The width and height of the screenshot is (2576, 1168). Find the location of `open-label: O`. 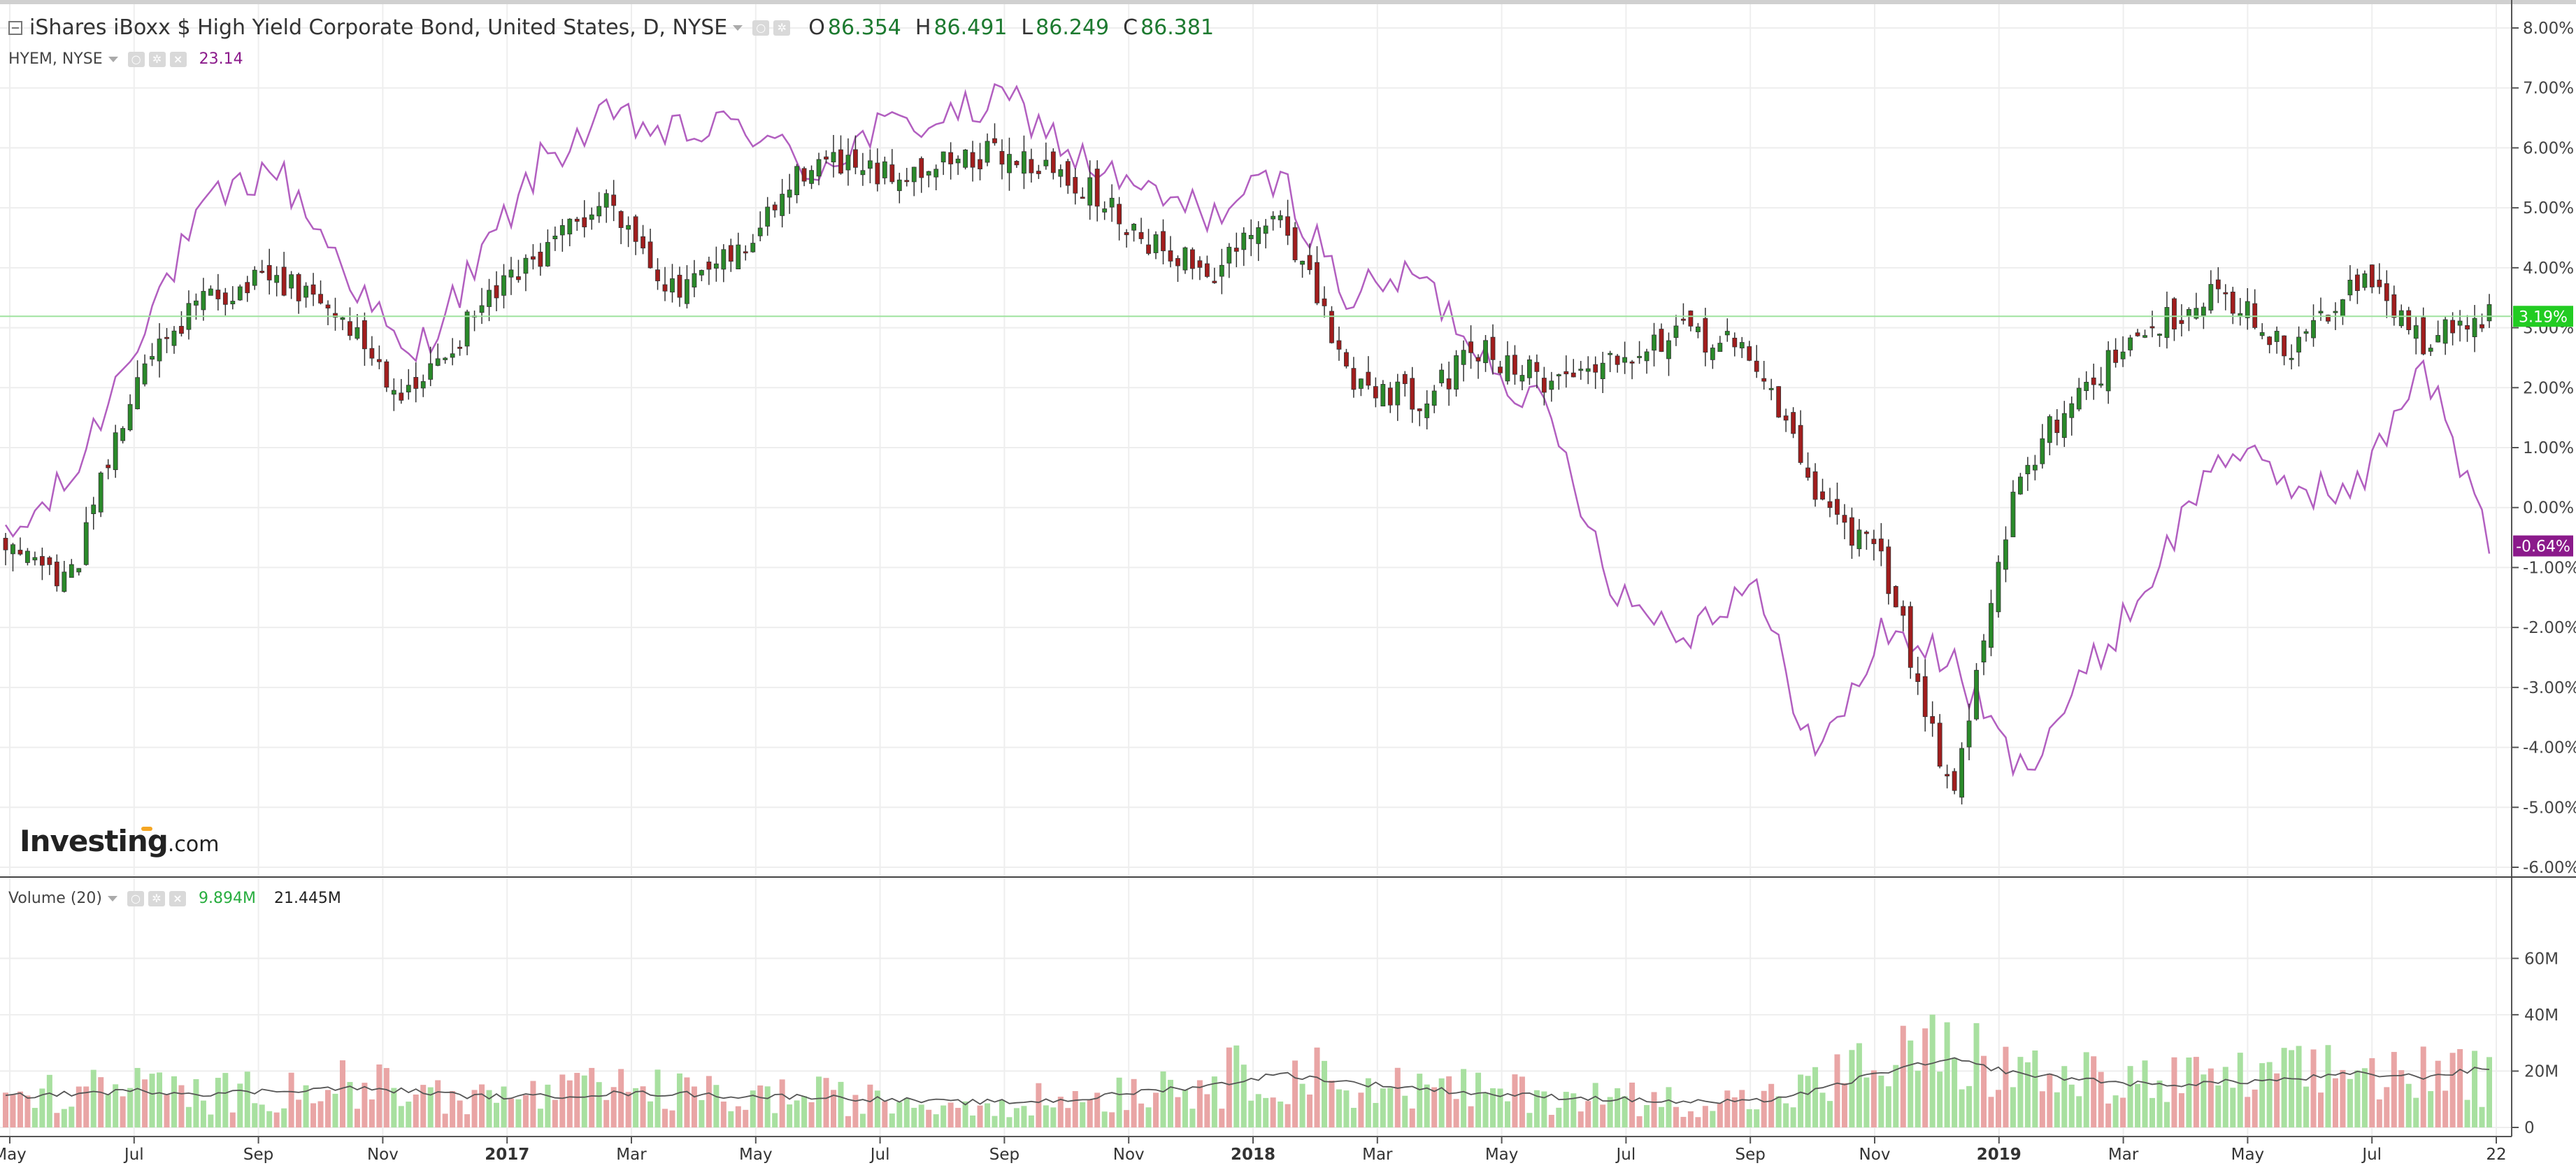

open-label: O is located at coordinates (816, 28).